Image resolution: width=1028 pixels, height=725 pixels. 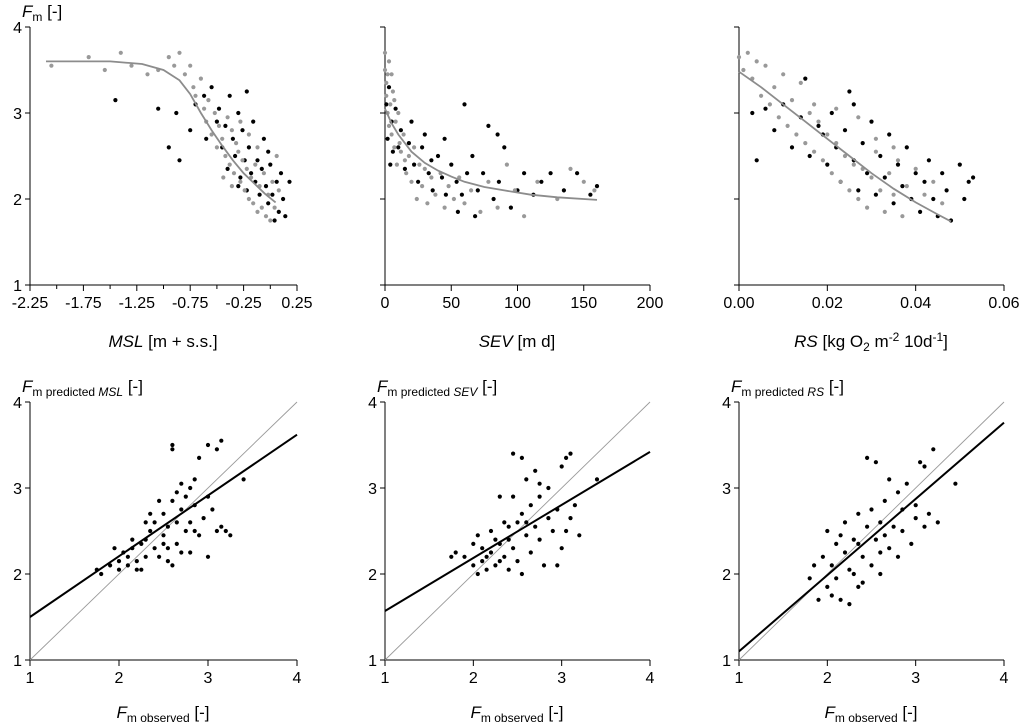 What do you see at coordinates (296, 303) in the screenshot?
I see `x-tick-label: 0.25` at bounding box center [296, 303].